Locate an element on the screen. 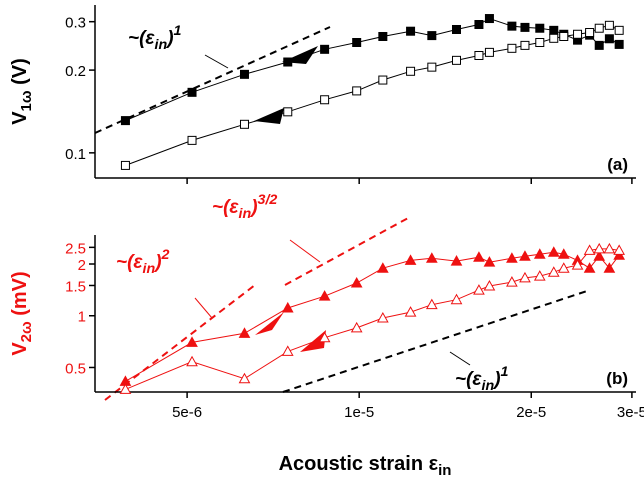  y-axis-label: V1ω (V) is located at coordinates (22, 91).